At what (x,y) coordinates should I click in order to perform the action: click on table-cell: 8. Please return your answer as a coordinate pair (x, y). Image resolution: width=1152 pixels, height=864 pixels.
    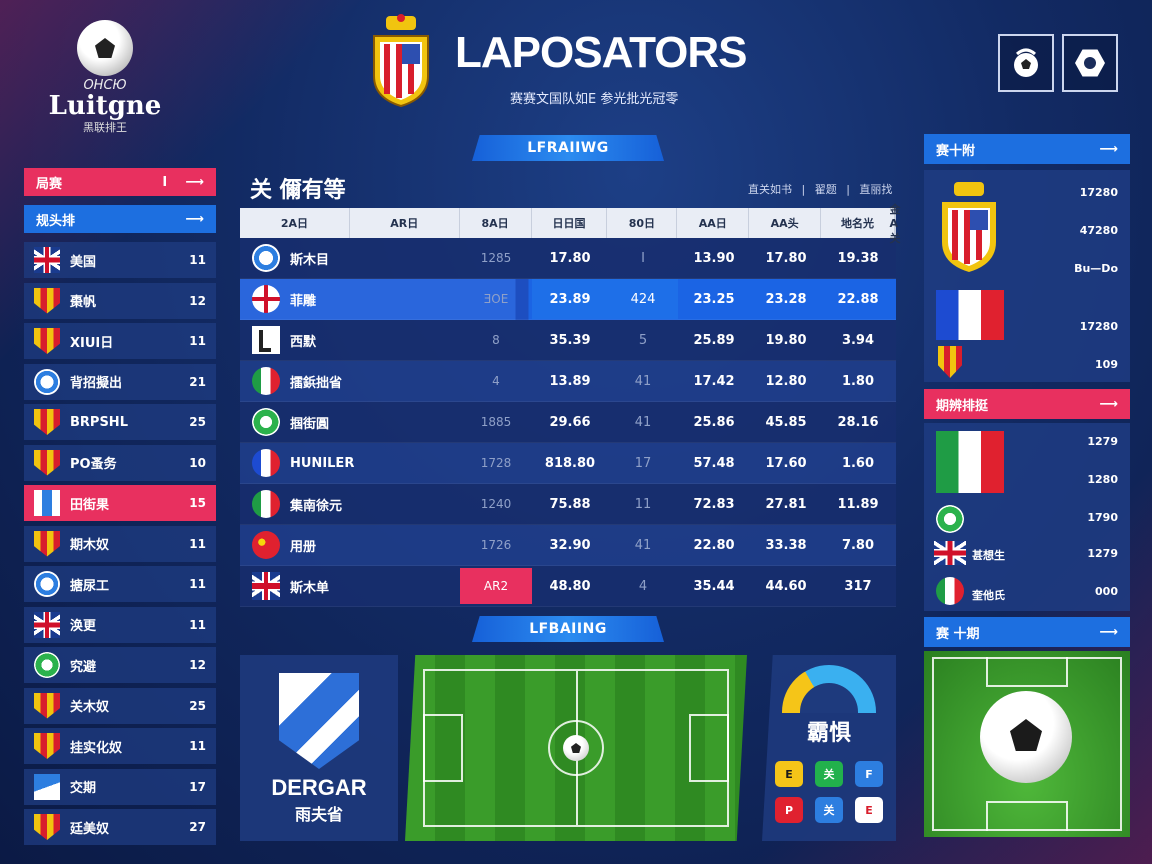
    Looking at the image, I should click on (496, 340).